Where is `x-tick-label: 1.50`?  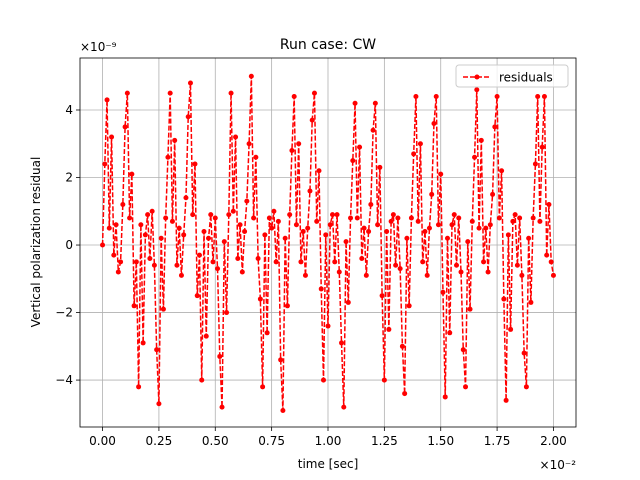
x-tick-label: 1.50 is located at coordinates (440, 441).